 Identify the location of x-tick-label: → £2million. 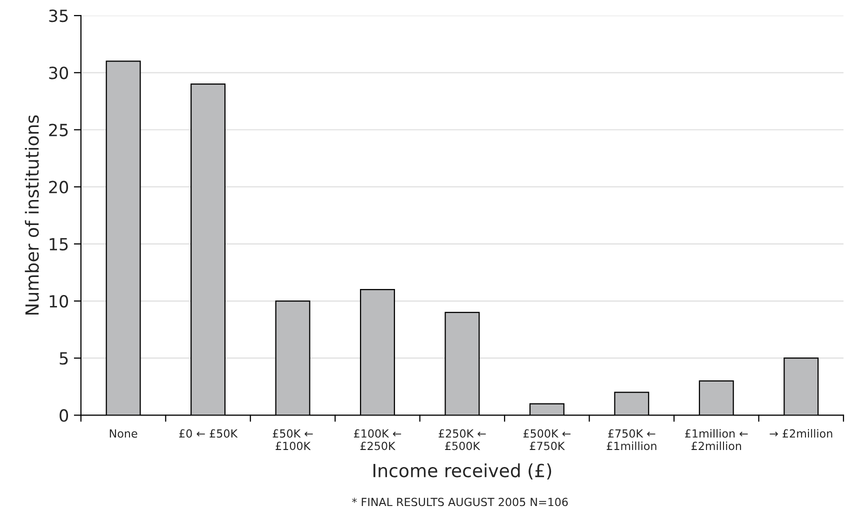
(801, 433).